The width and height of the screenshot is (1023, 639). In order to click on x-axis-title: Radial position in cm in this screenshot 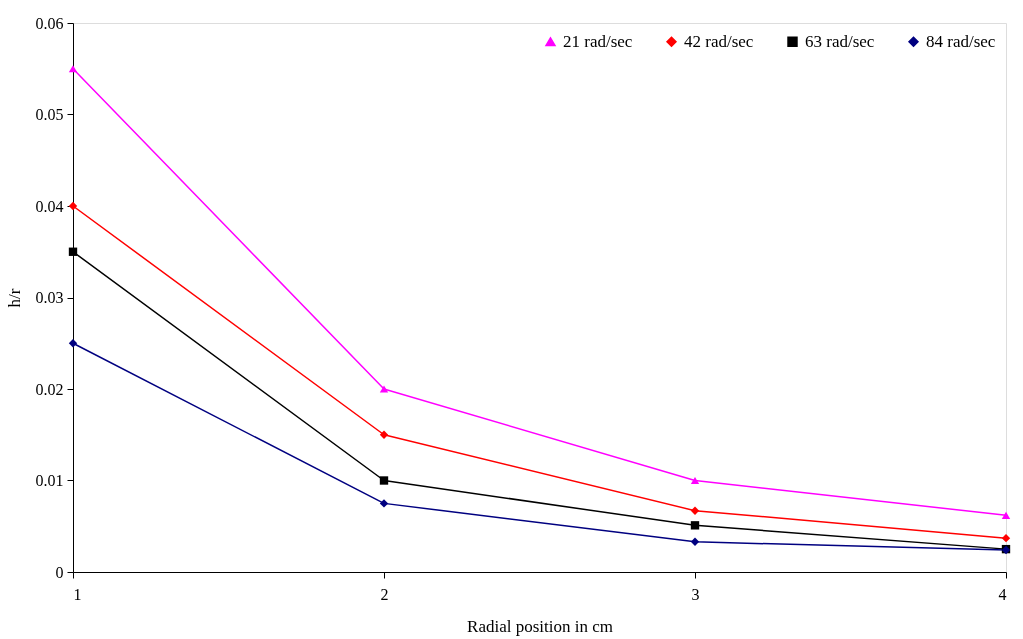, I will do `click(540, 626)`.